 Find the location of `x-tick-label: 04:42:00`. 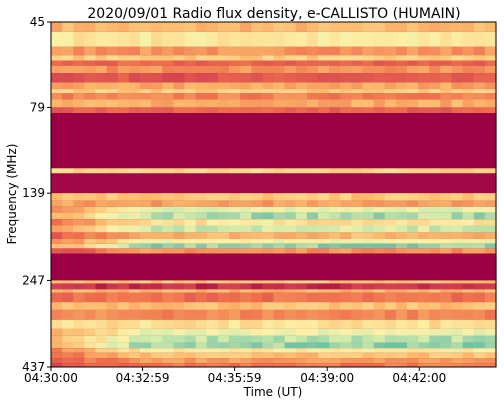

x-tick-label: 04:42:00 is located at coordinates (419, 378).